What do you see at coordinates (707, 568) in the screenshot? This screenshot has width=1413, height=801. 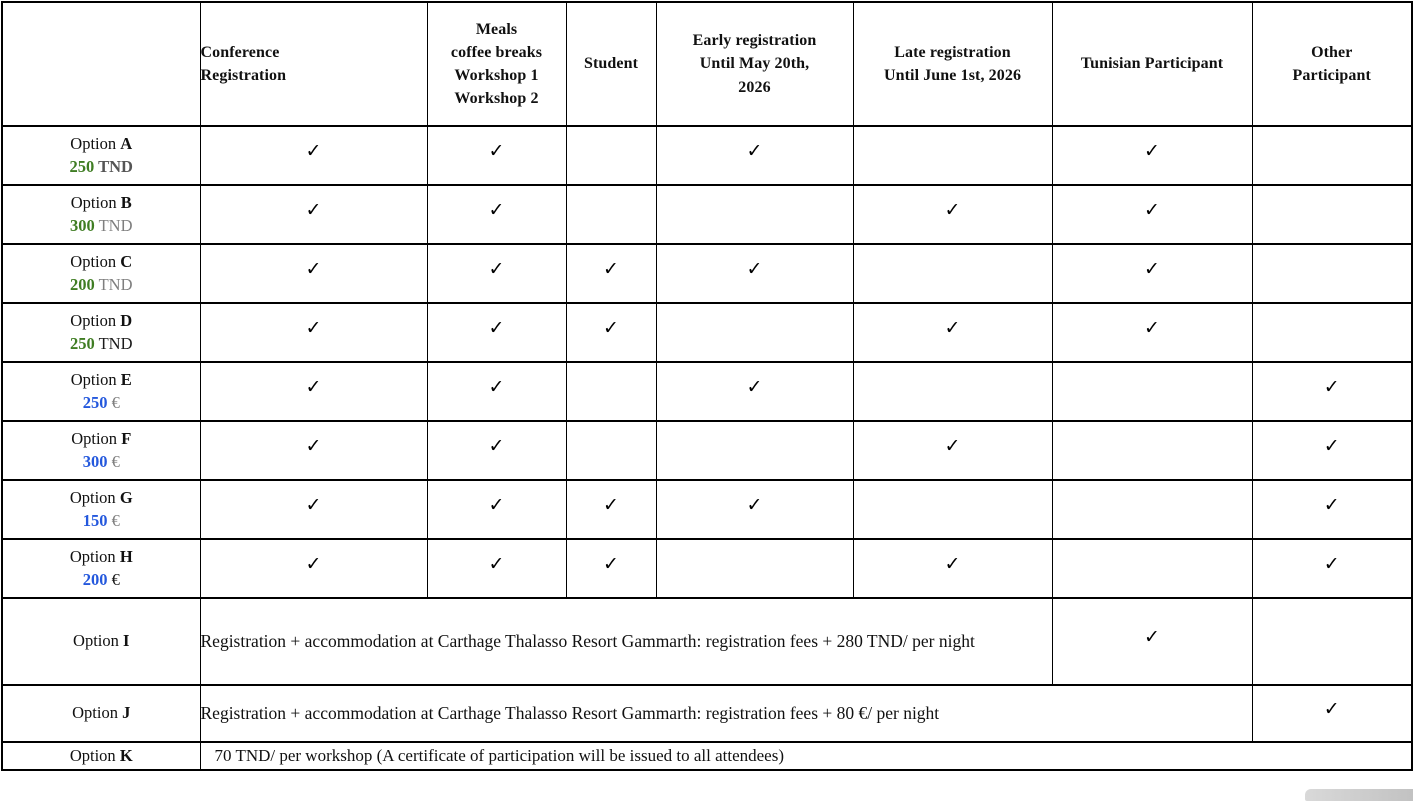 I see `option-row-H: Option H 200 € ✓ ✓ ✓ ✓ ✓` at bounding box center [707, 568].